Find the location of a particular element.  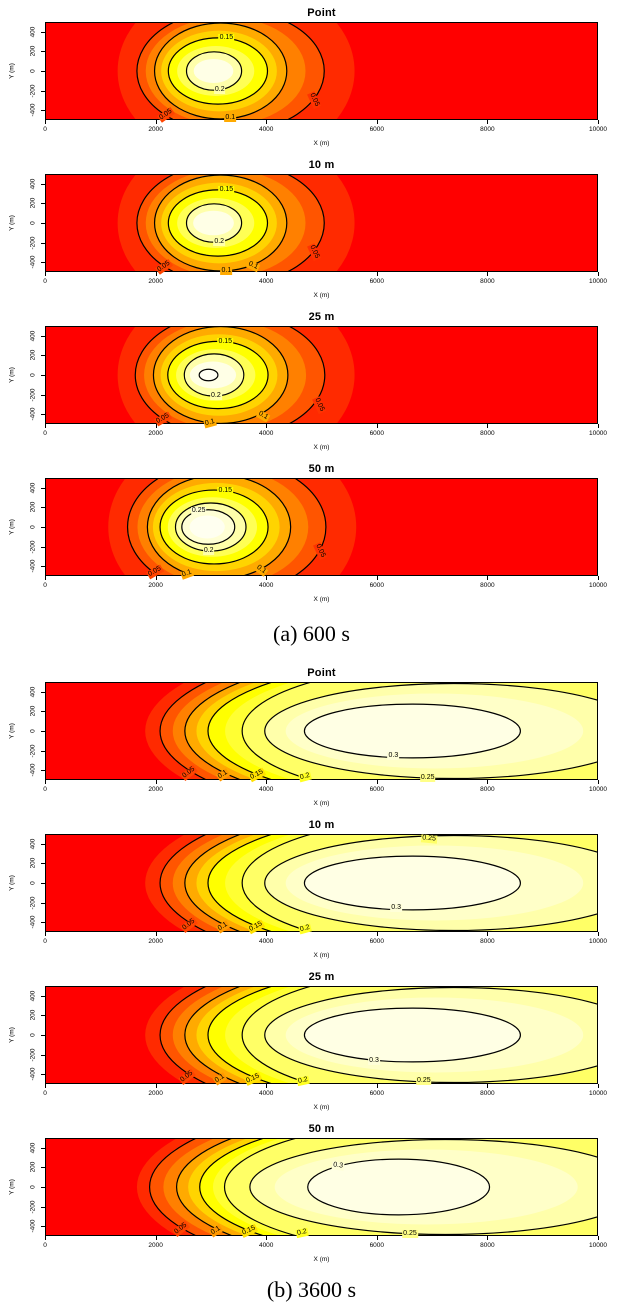

panel-title: Point is located at coordinates (321, 673).